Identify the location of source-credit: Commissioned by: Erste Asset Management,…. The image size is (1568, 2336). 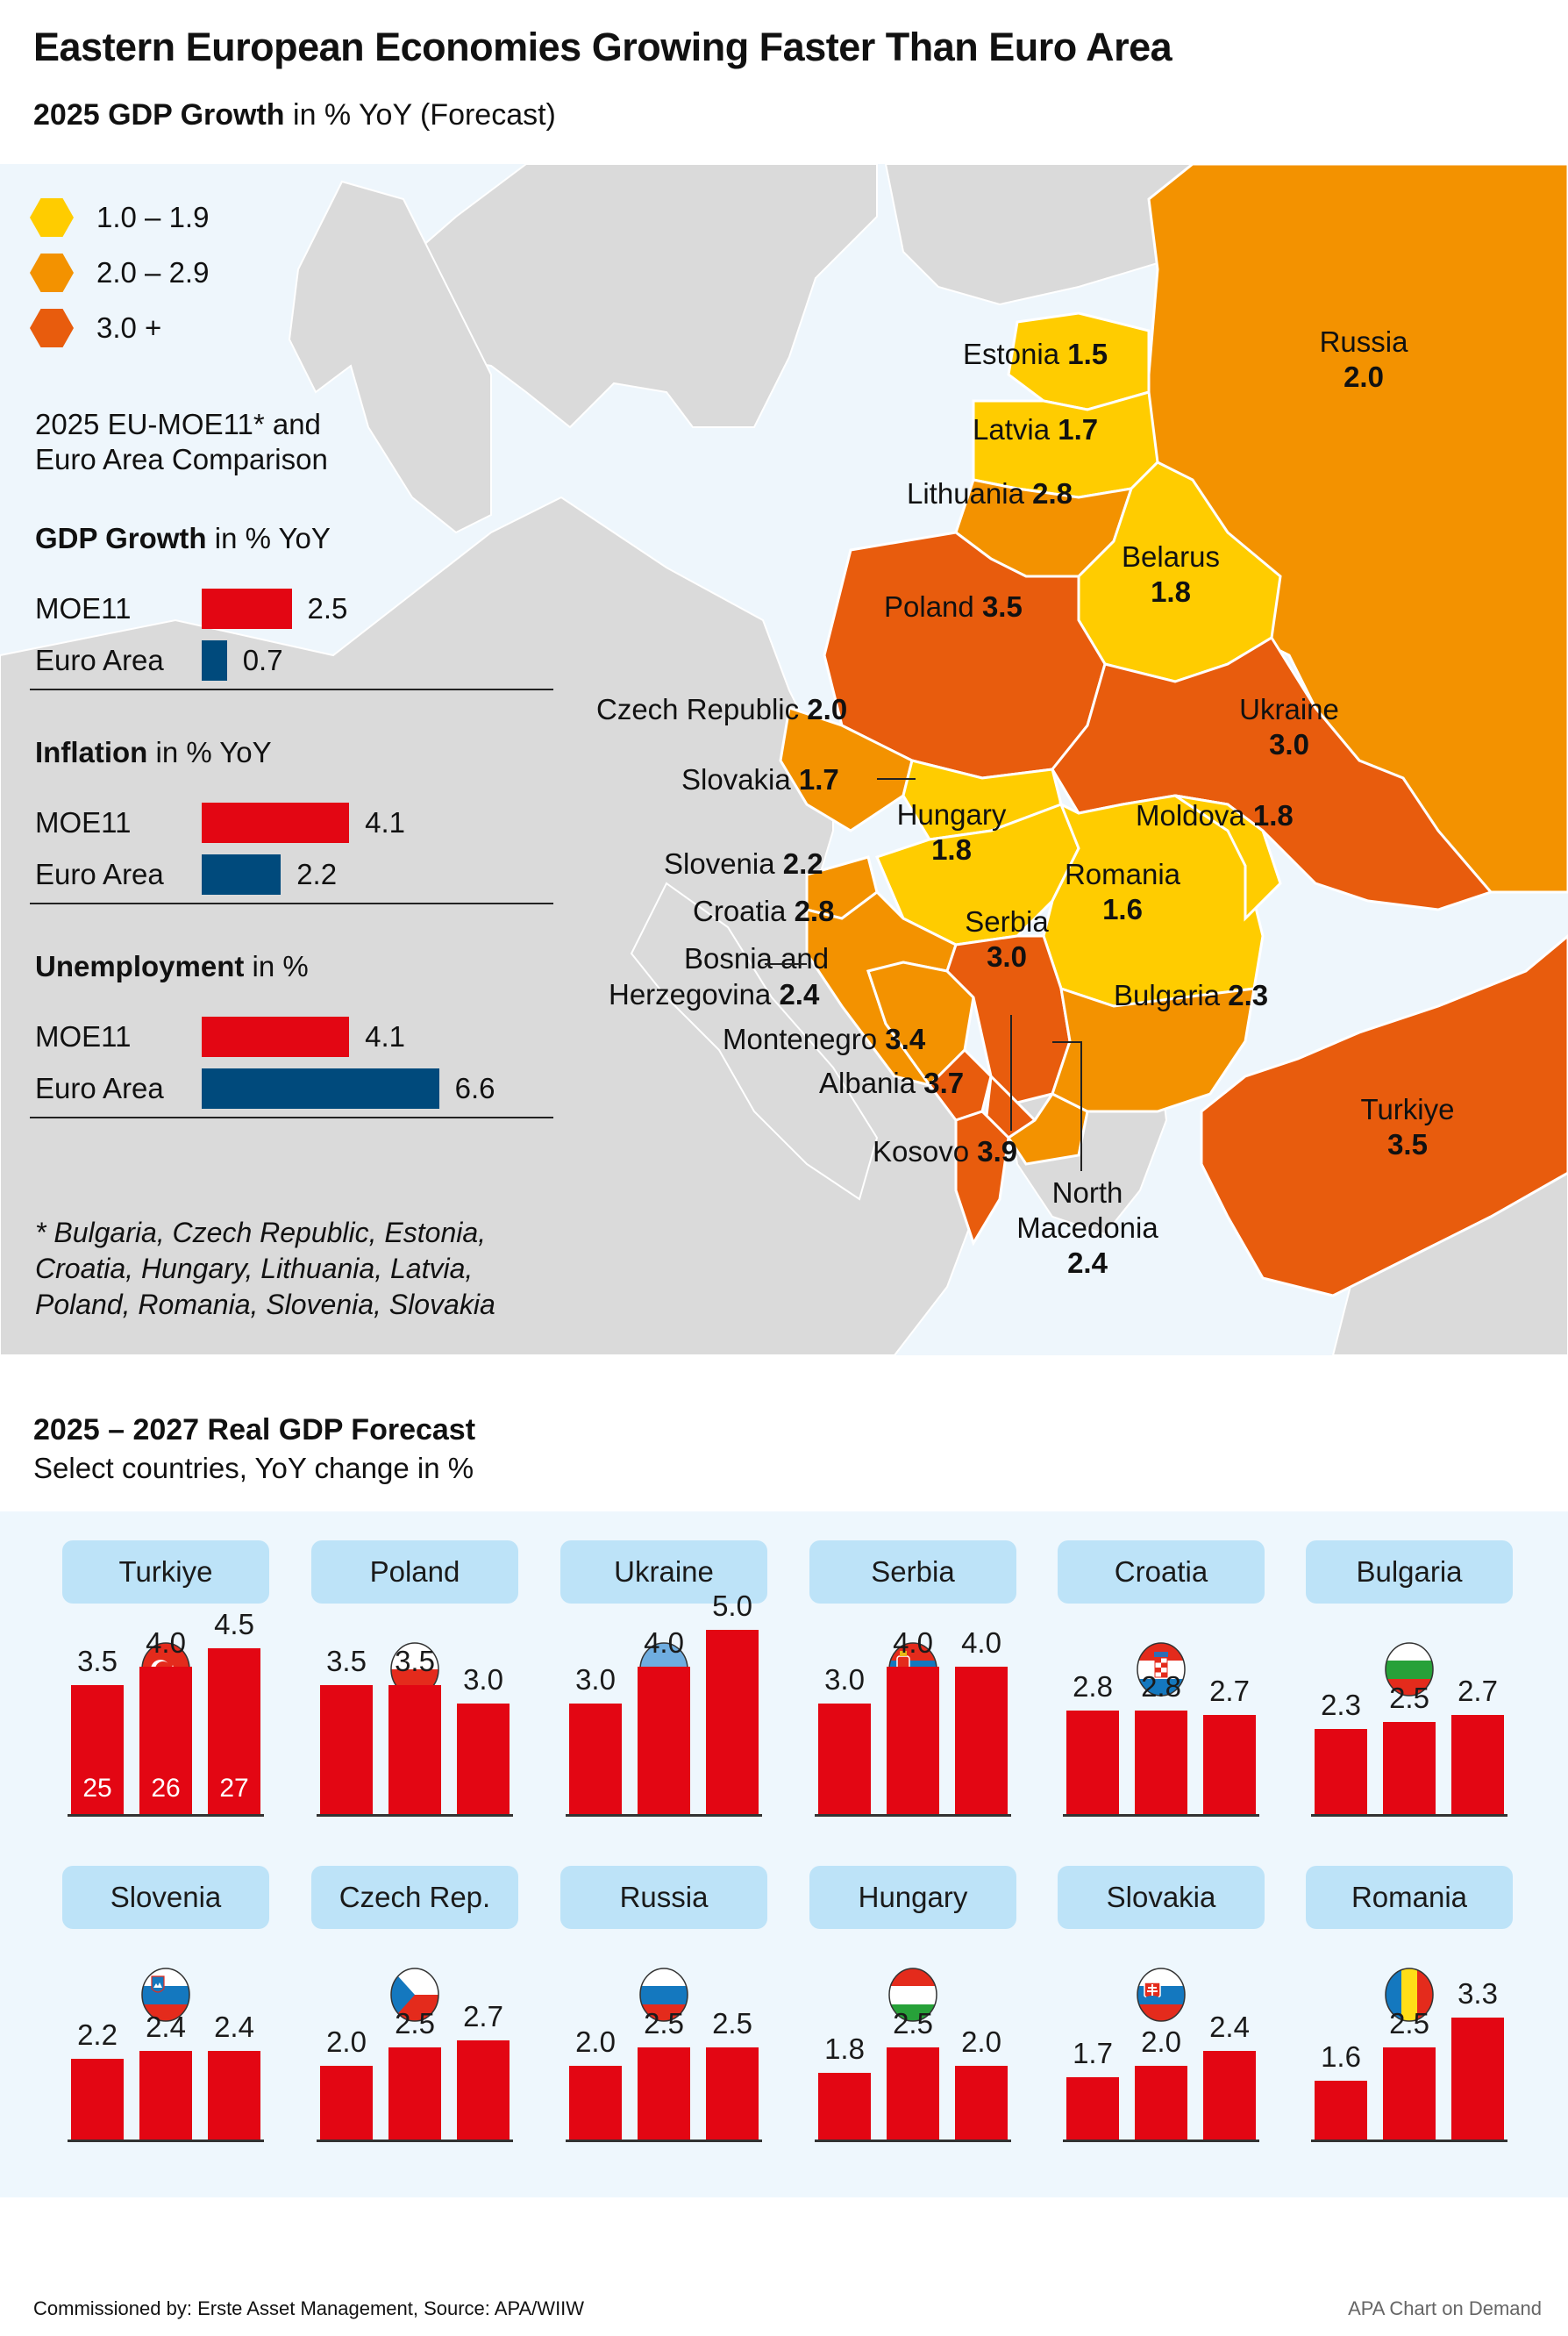
(309, 2308).